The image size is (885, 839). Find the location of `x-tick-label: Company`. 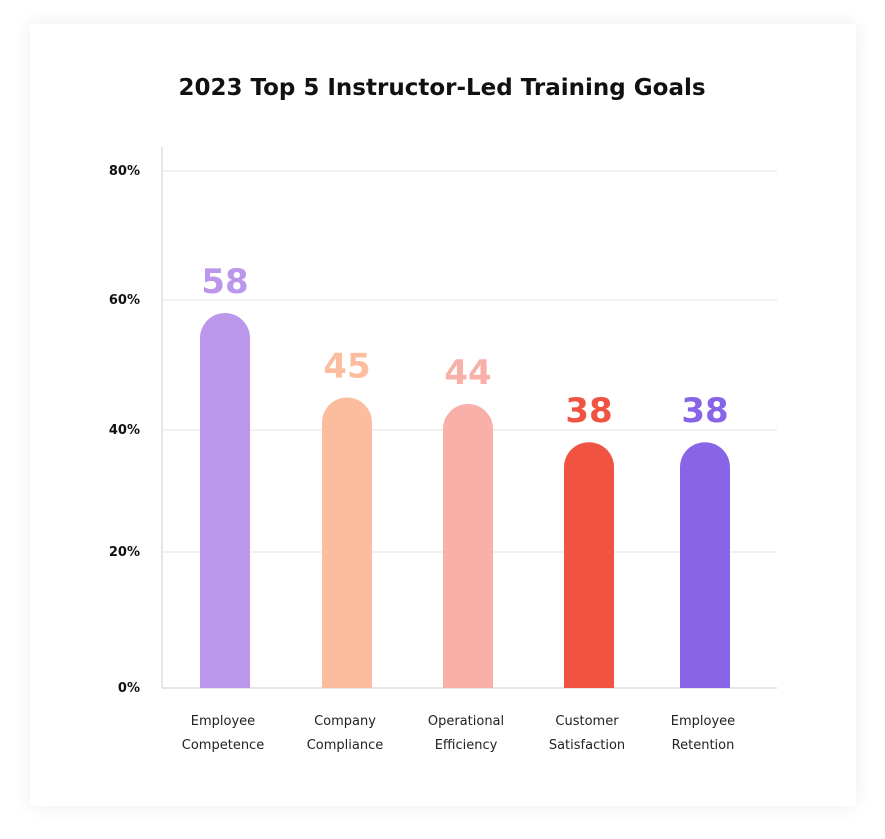

x-tick-label: Company is located at coordinates (345, 721).